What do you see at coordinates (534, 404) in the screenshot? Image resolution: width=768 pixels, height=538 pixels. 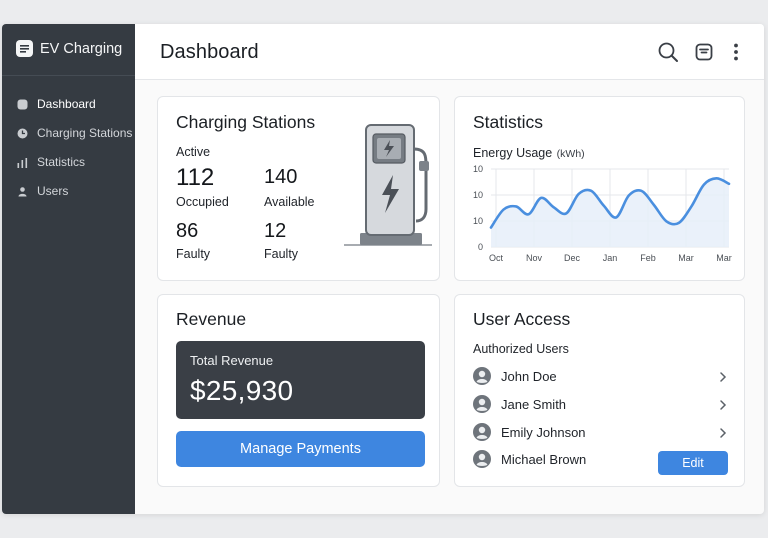 I see `user-name: Jane Smith` at bounding box center [534, 404].